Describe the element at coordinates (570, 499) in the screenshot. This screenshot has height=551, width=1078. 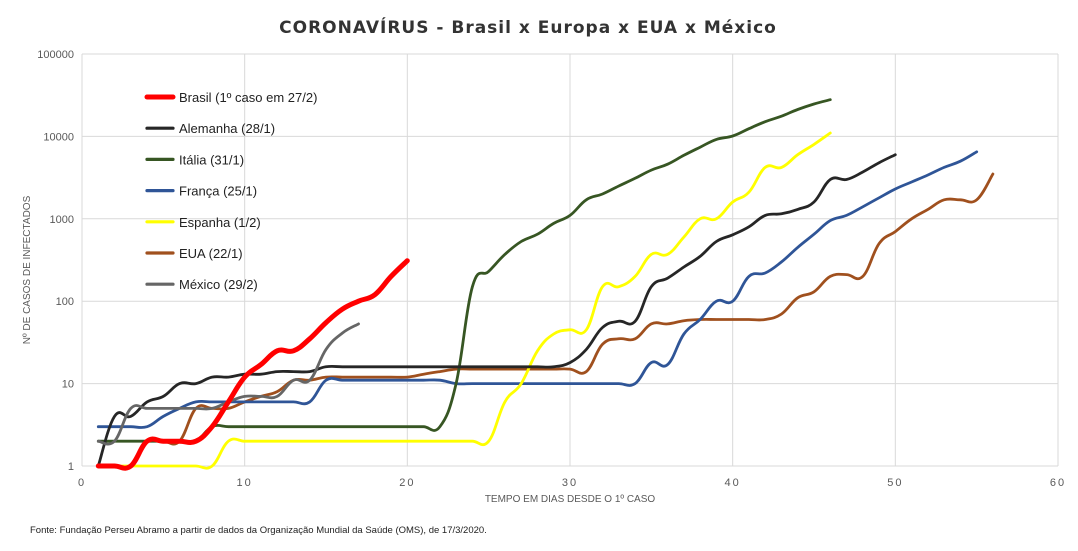
I see `x-axis-label: TEMPO EM DIAS DESDE O 1º CASO` at that location.